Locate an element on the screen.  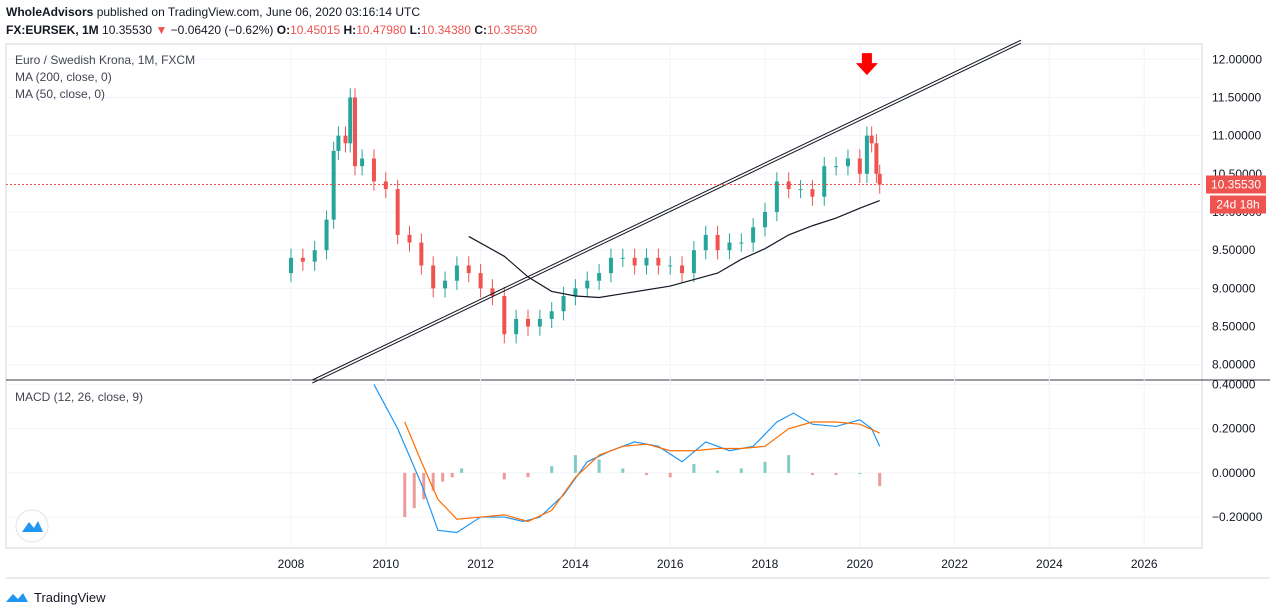
macd-tick-label: 0.20000 is located at coordinates (1234, 429).